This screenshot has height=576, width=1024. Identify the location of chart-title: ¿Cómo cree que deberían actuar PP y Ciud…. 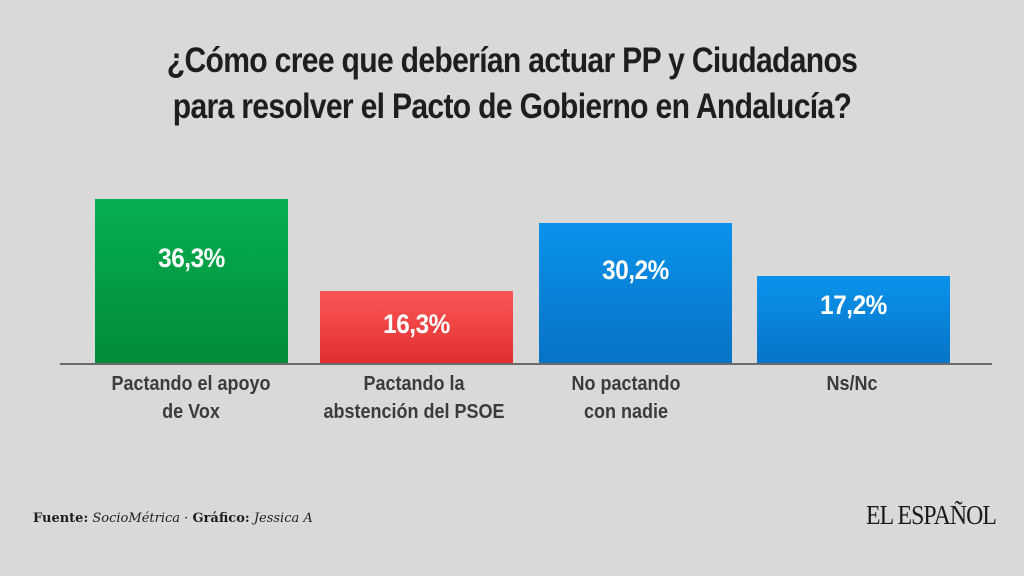
(512, 84).